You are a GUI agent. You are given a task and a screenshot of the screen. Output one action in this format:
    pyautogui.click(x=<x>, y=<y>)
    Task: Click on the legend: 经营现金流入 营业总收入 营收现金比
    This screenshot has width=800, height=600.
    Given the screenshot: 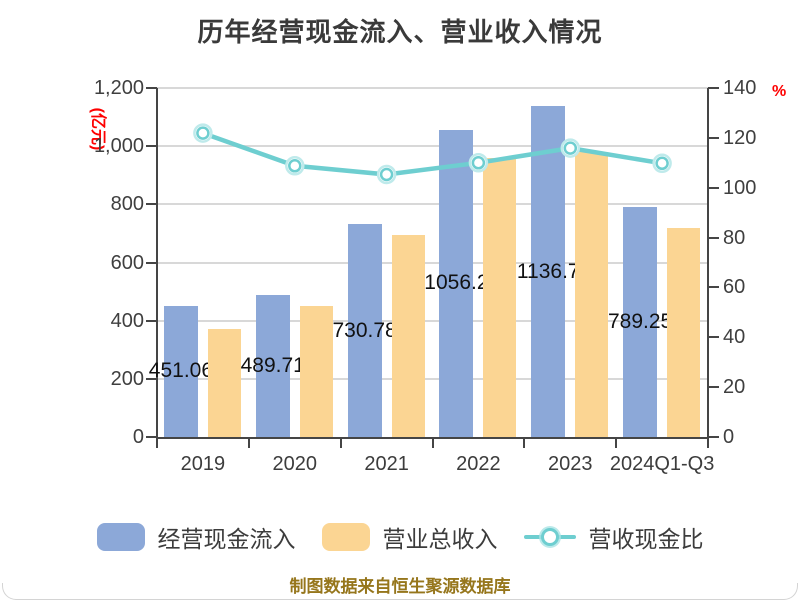 What is the action you would take?
    pyautogui.click(x=400, y=537)
    